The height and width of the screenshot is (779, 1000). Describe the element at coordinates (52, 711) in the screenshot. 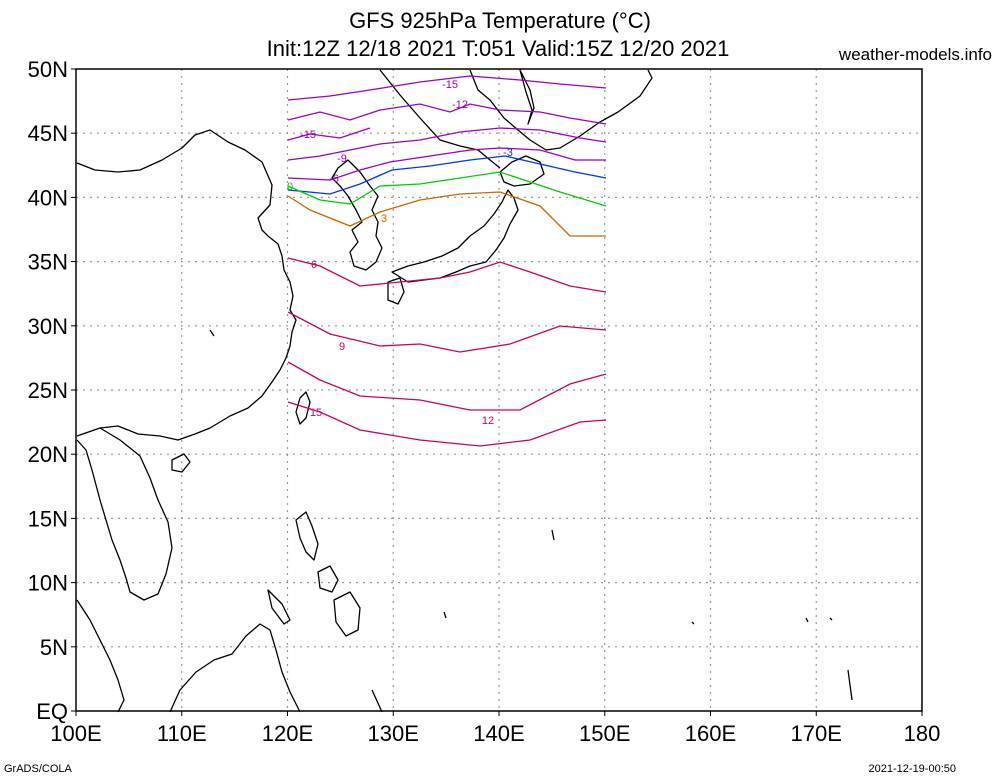

I see `lat-tick-label: EQ` at that location.